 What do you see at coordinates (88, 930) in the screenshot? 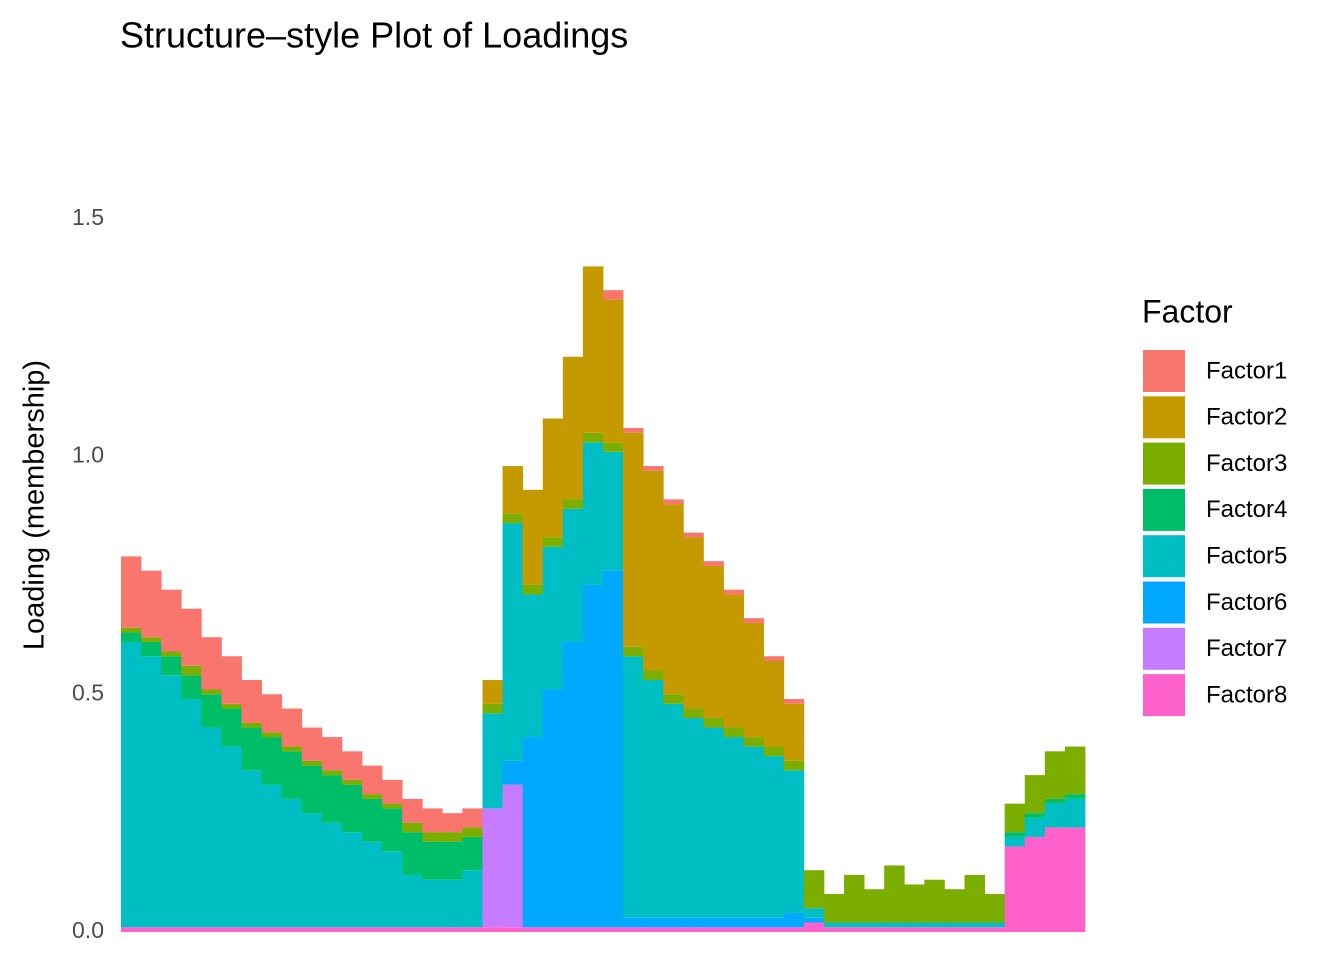
I see `y-tick-label: 0.0` at bounding box center [88, 930].